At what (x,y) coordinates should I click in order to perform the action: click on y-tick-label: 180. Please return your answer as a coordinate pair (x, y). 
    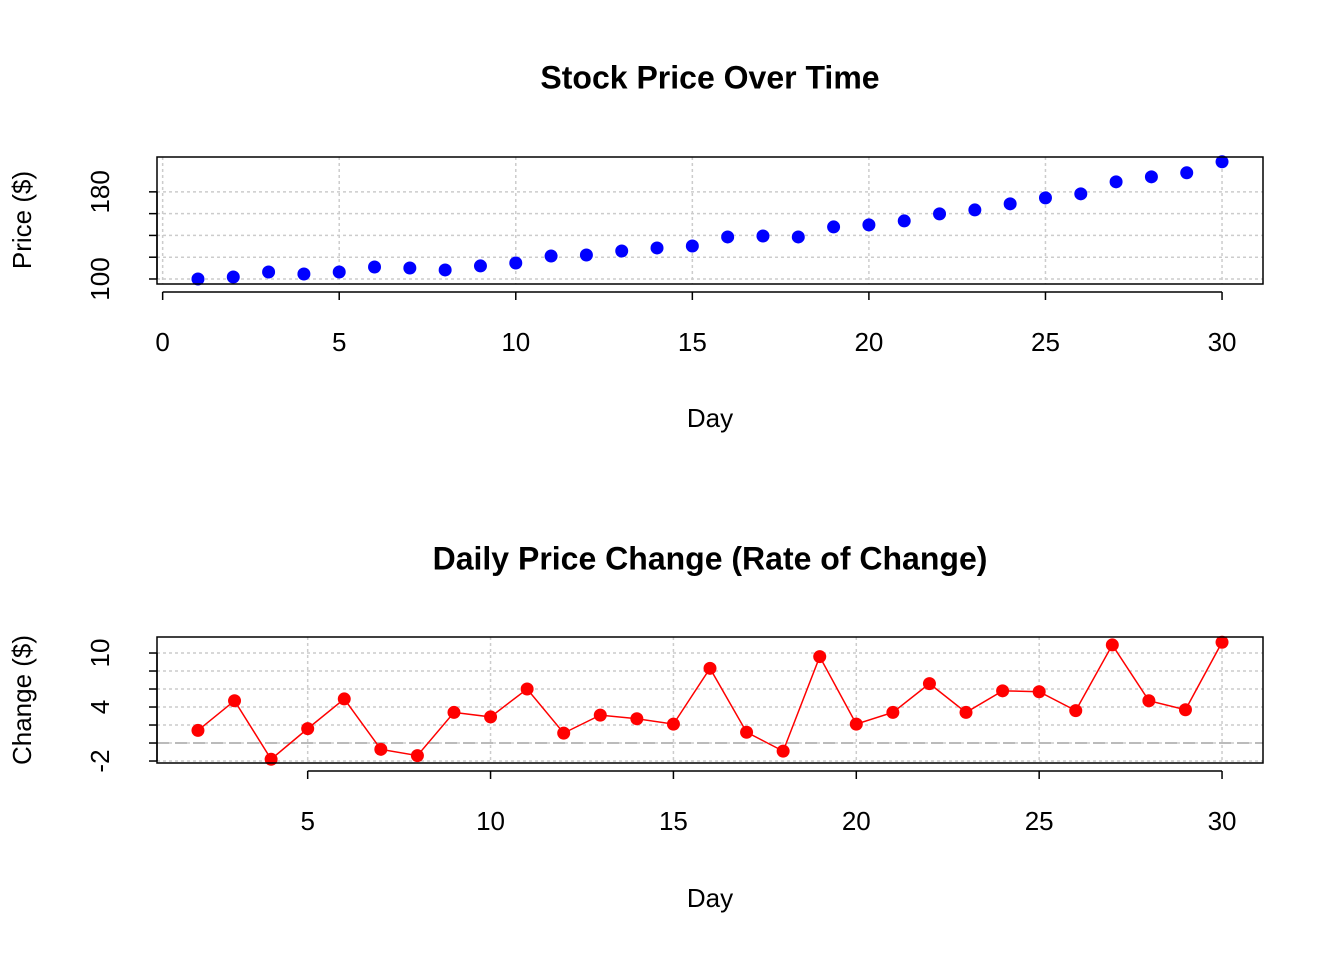
    Looking at the image, I should click on (100, 191).